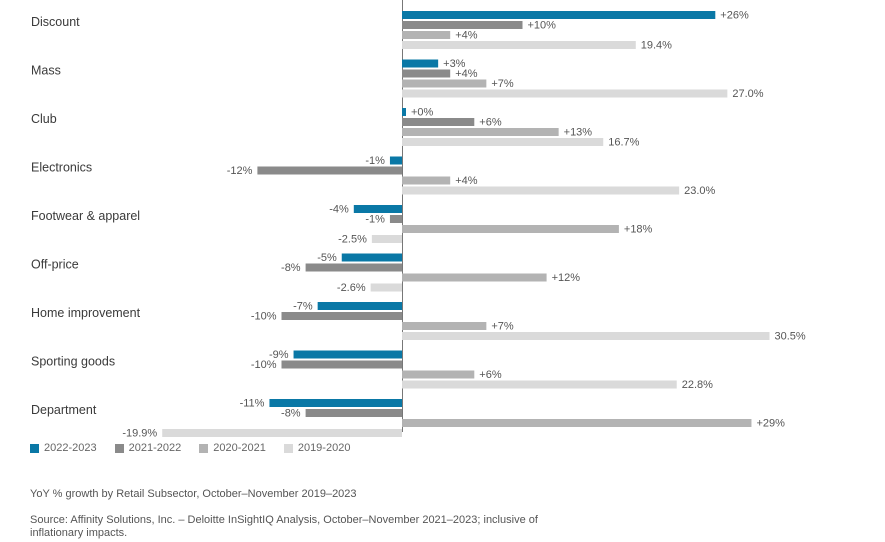 Image resolution: width=885 pixels, height=542 pixels. What do you see at coordinates (697, 385) in the screenshot?
I see `data-label: 22.8%` at bounding box center [697, 385].